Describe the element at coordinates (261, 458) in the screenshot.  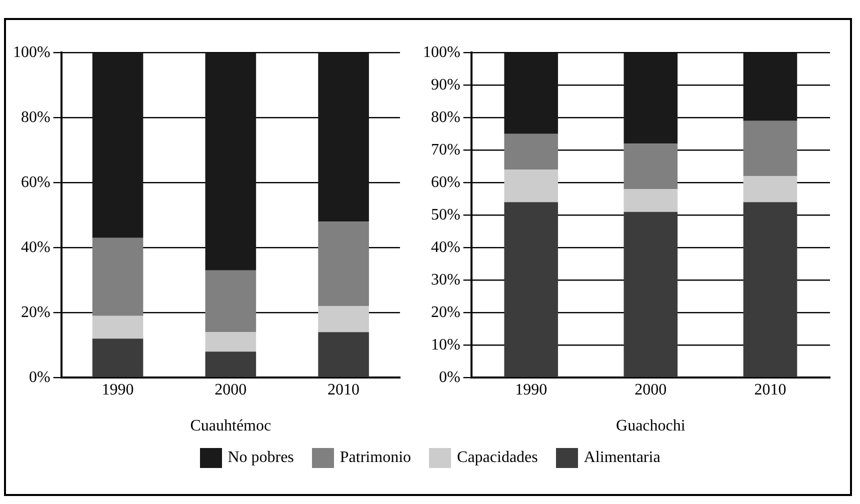
I see `legend-label: No pobres` at that location.